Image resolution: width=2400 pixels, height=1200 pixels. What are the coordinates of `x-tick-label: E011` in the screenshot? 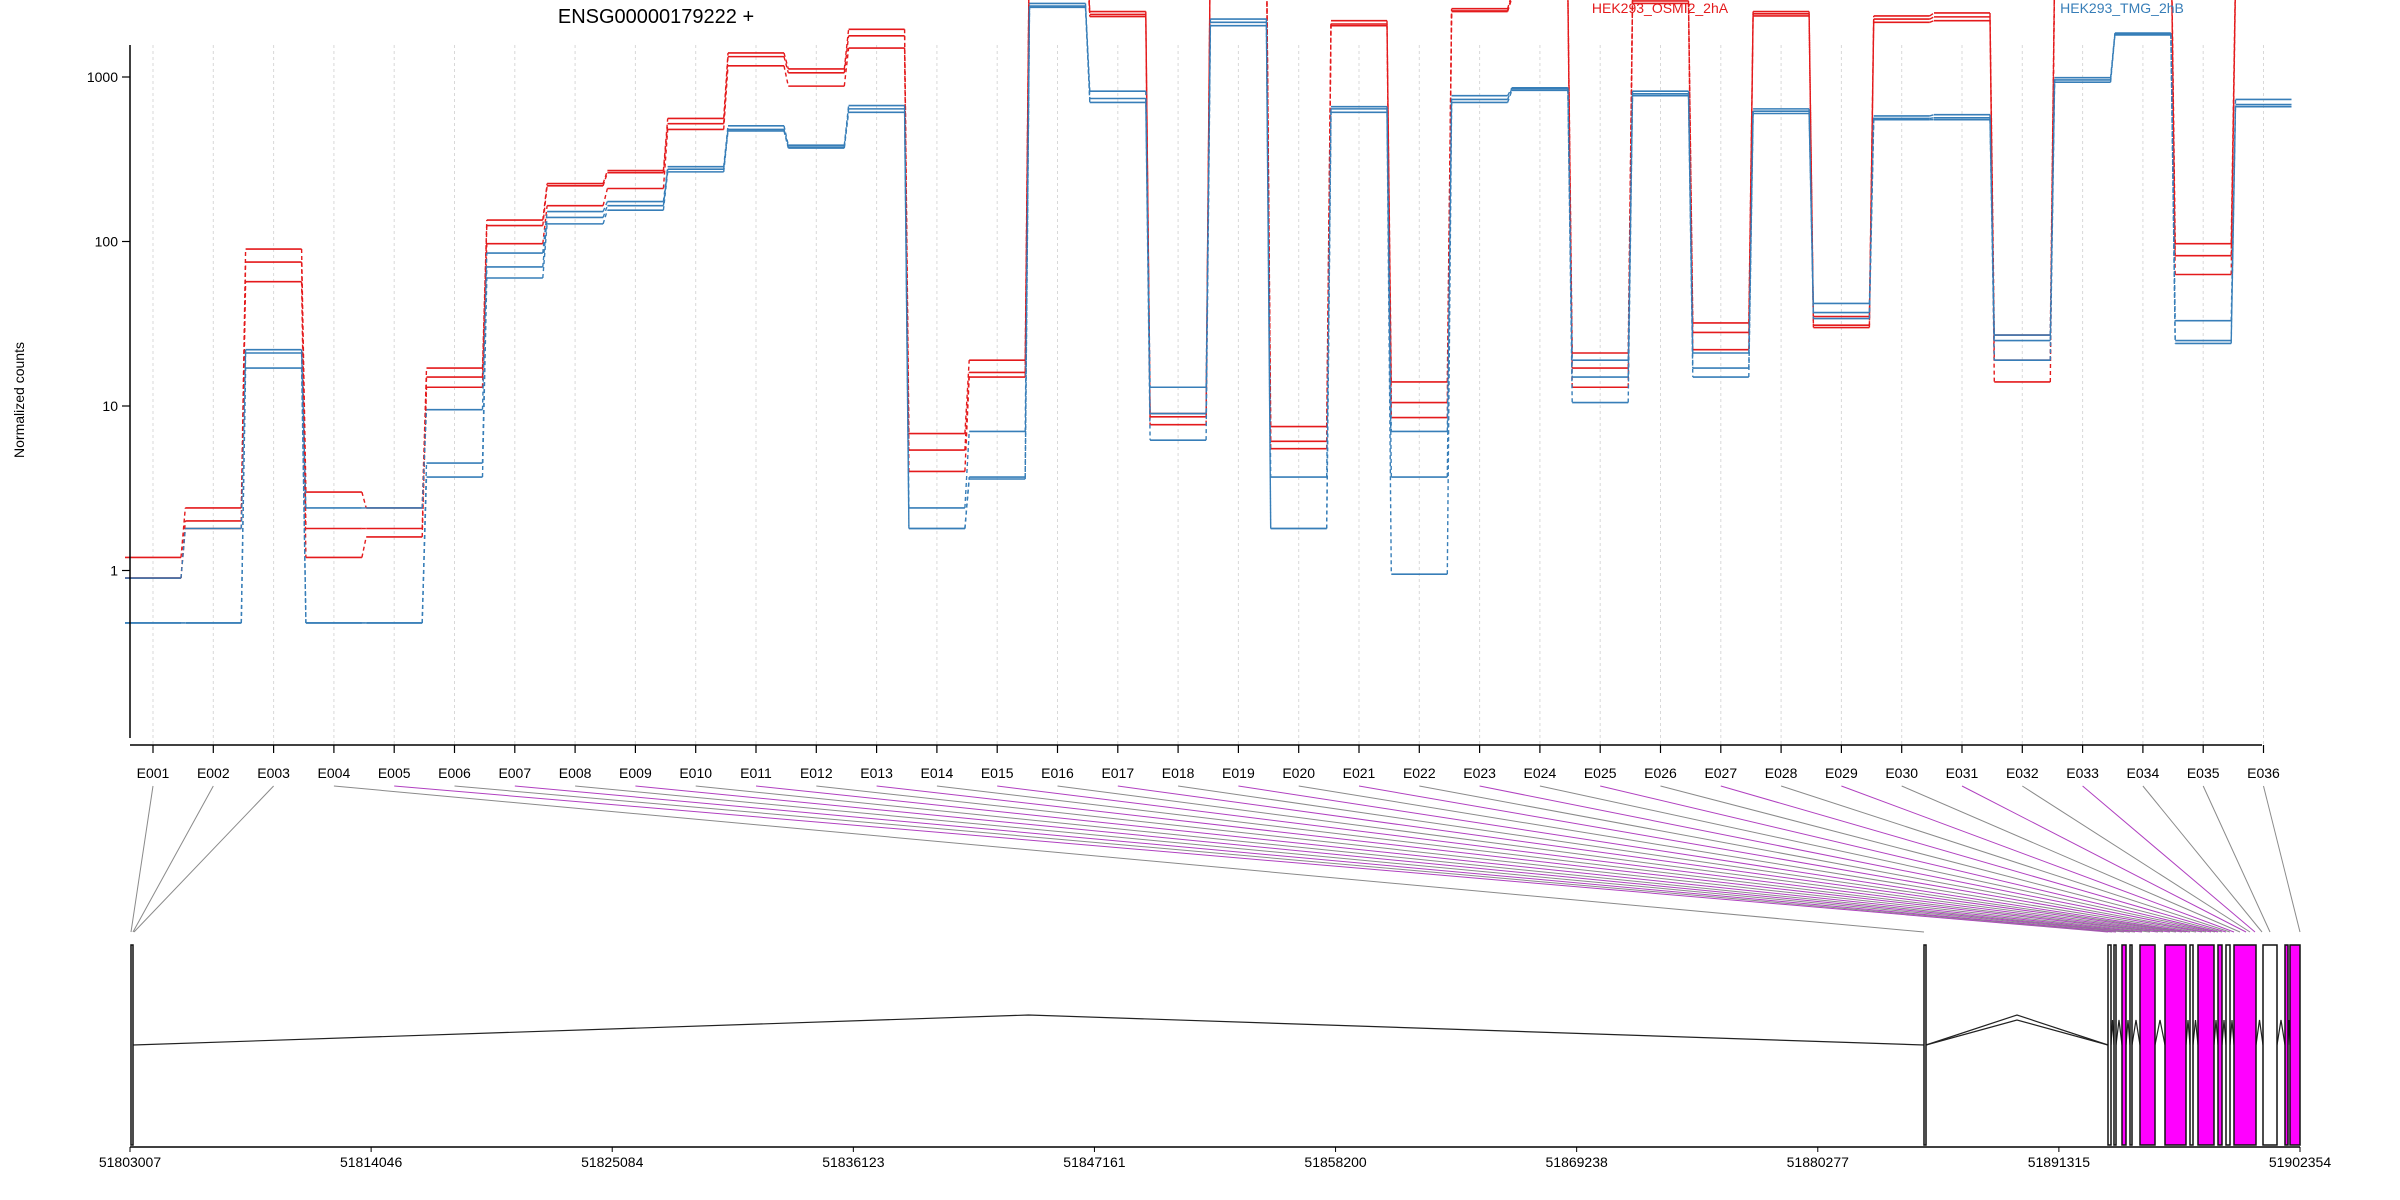 It's located at (756, 773).